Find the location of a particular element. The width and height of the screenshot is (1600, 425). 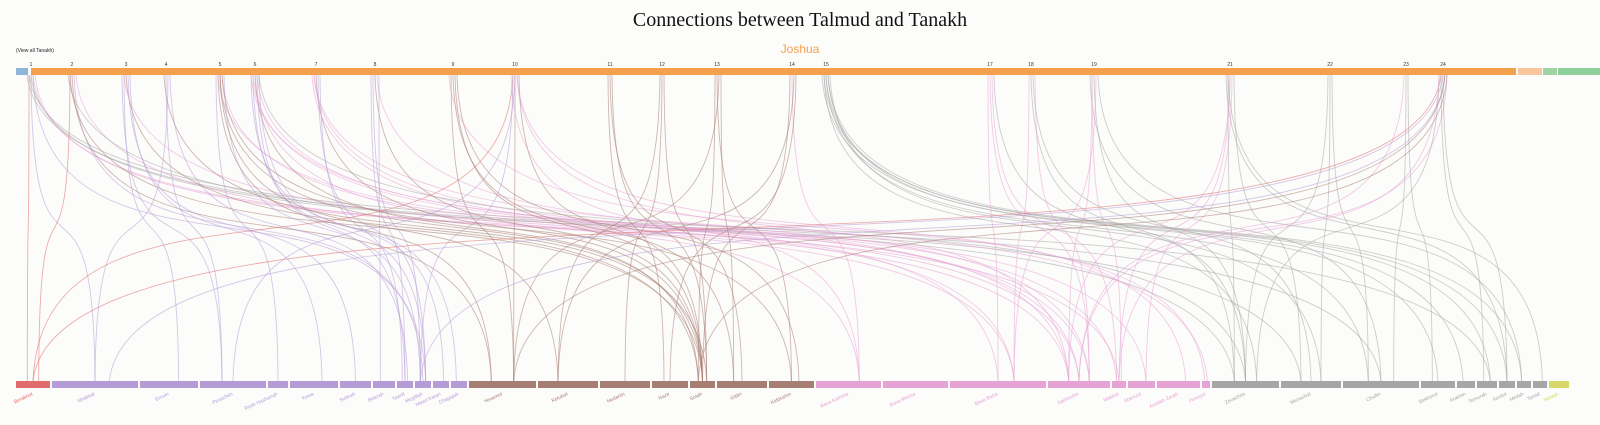

chapter-tick-label: 12 is located at coordinates (662, 65).